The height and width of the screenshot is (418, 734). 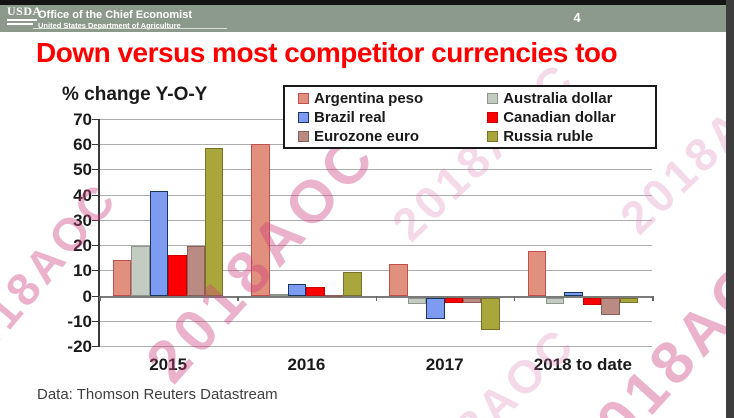 I want to click on y-axis-label: 70, so click(x=82, y=119).